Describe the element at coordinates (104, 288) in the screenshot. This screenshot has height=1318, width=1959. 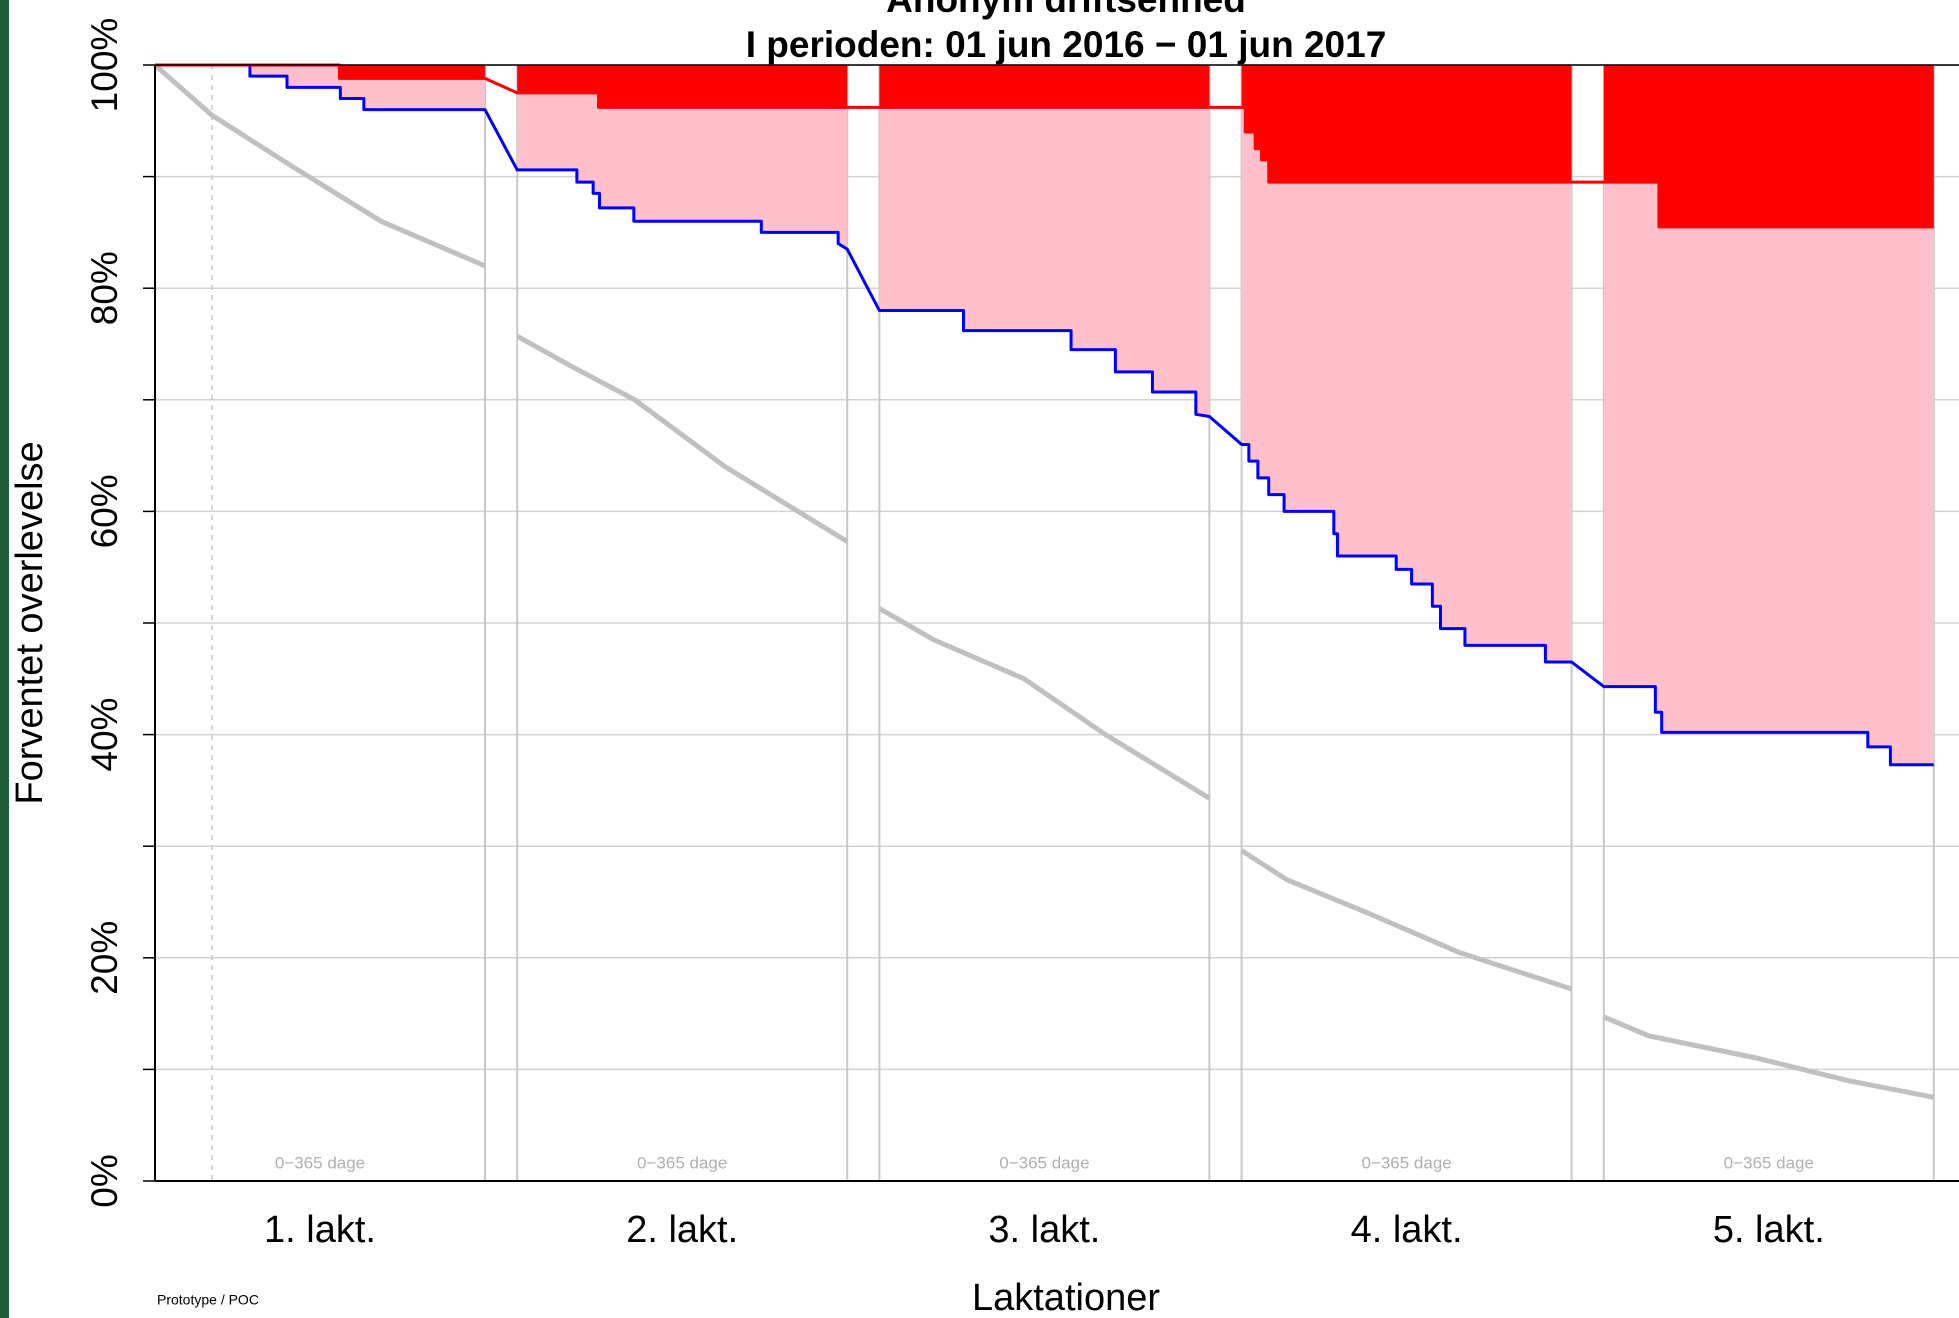
I see `y-tick-label: 80%` at that location.